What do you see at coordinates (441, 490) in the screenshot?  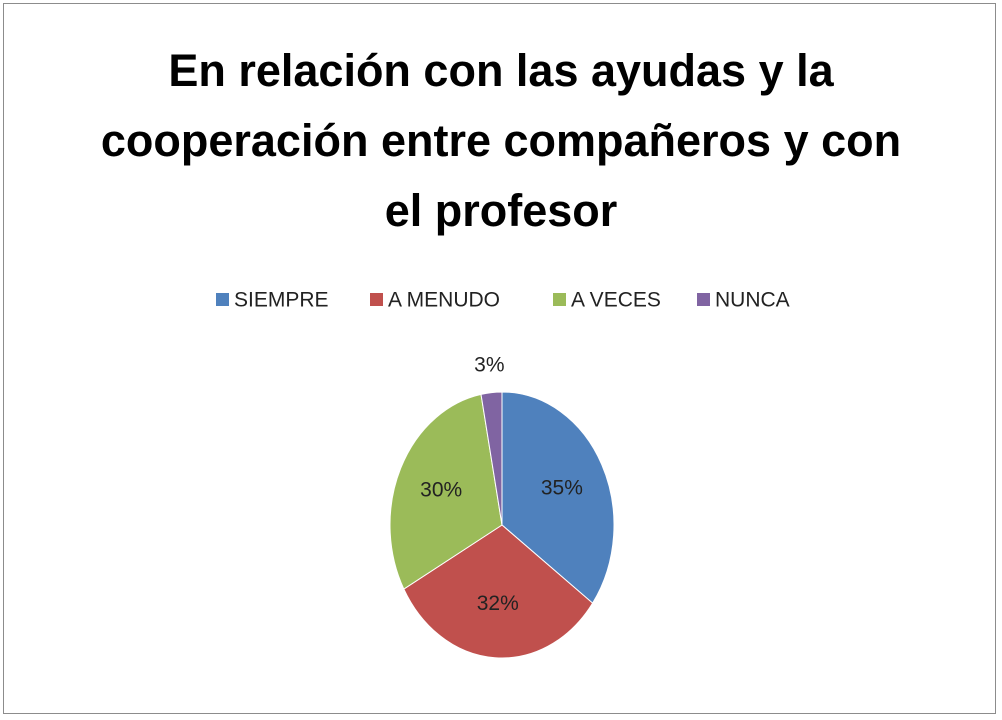 I see `data-label: 30%` at bounding box center [441, 490].